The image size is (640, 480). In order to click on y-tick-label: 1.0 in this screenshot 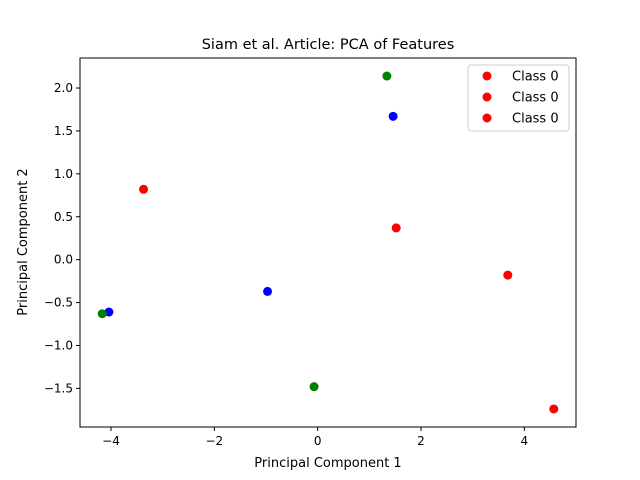, I will do `click(63, 174)`.